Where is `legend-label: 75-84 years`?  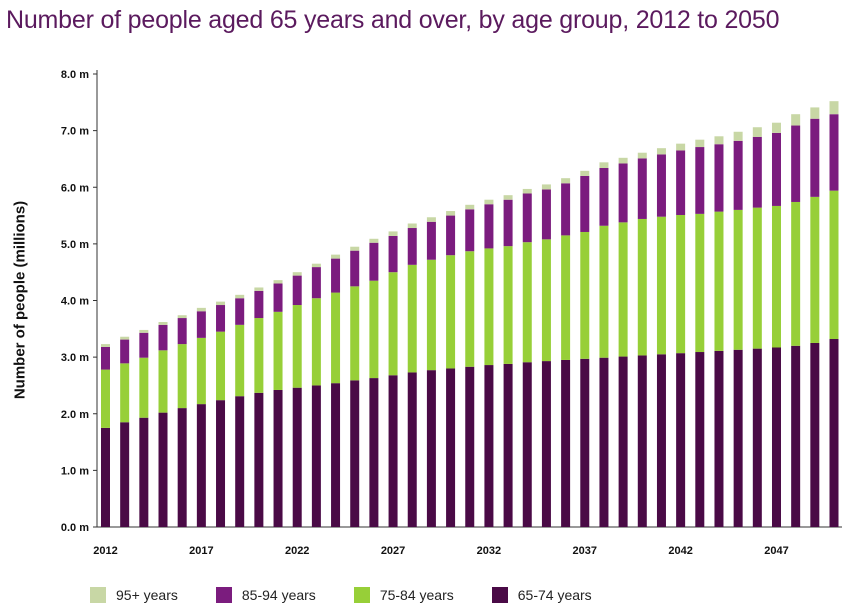
legend-label: 75-84 years is located at coordinates (416, 595).